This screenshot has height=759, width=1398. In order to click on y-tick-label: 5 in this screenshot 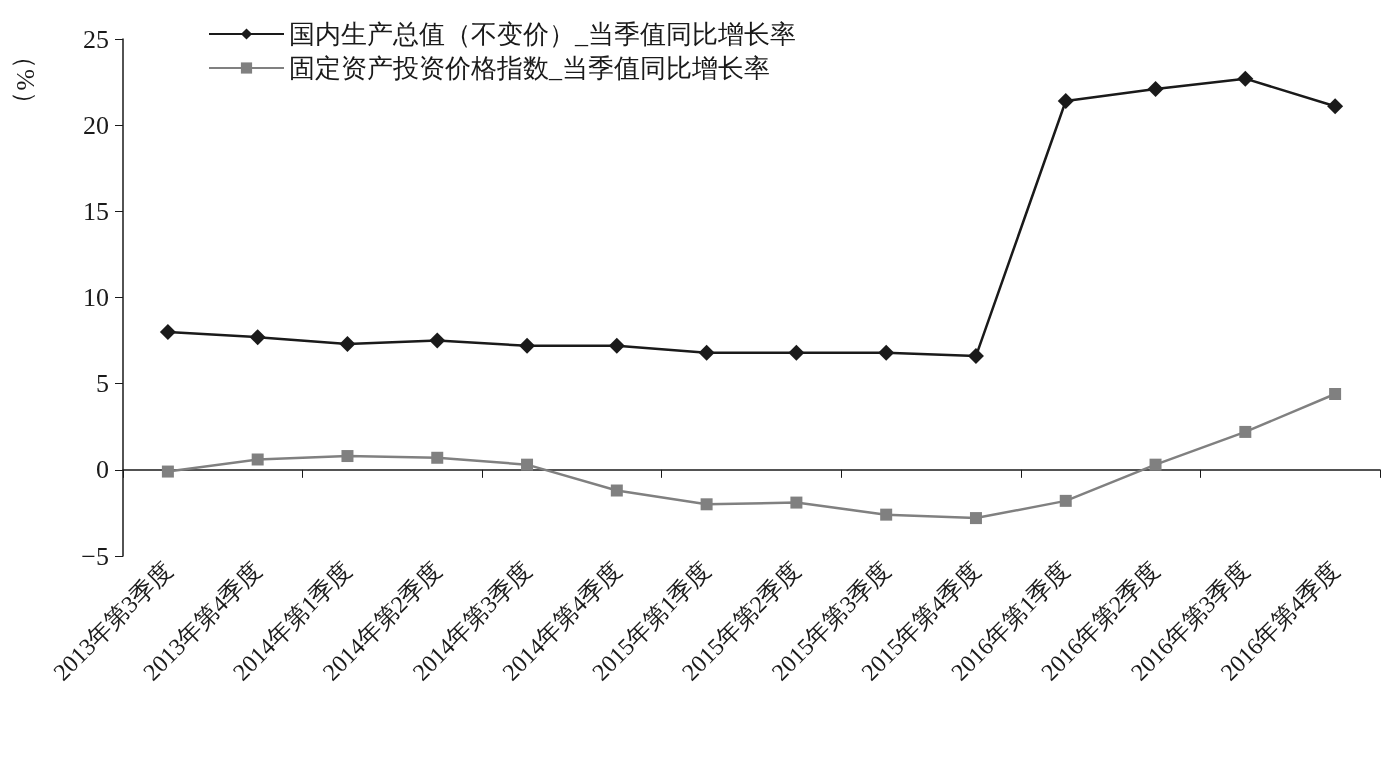, I will do `click(102, 384)`.